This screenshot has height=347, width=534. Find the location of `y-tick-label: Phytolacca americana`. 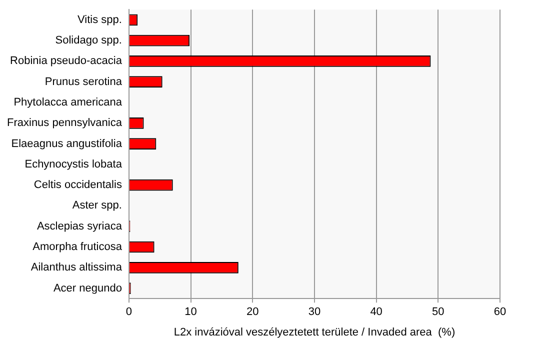

y-tick-label: Phytolacca americana is located at coordinates (68, 102).